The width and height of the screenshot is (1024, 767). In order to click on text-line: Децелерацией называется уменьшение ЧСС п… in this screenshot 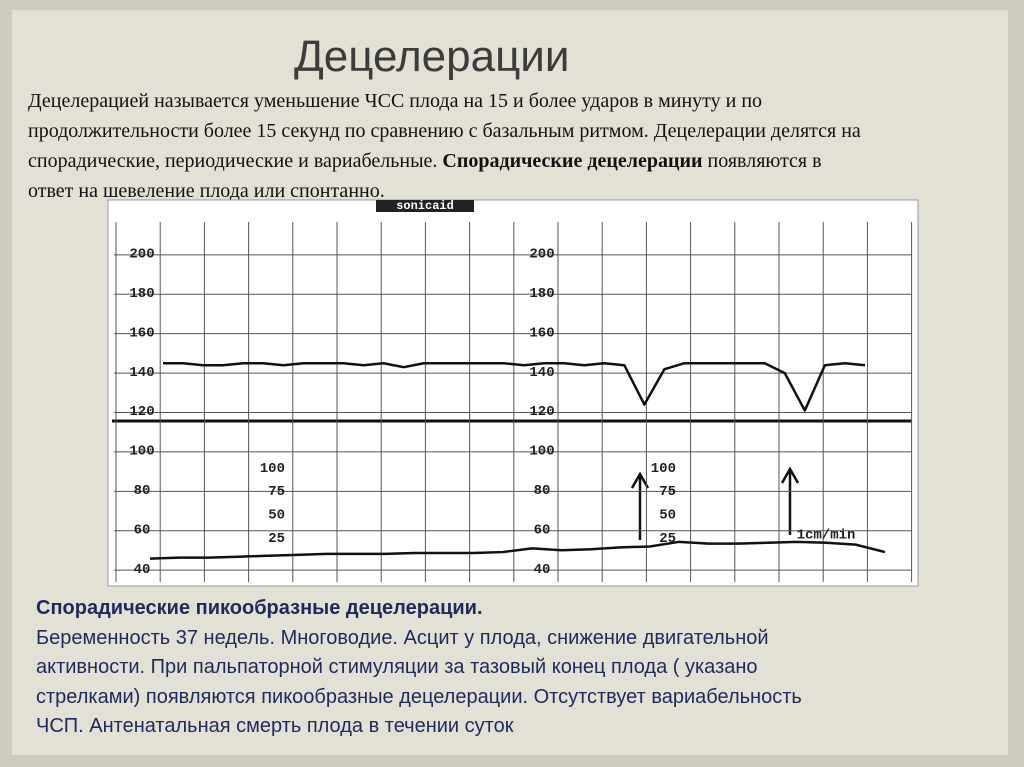, I will do `click(395, 101)`.